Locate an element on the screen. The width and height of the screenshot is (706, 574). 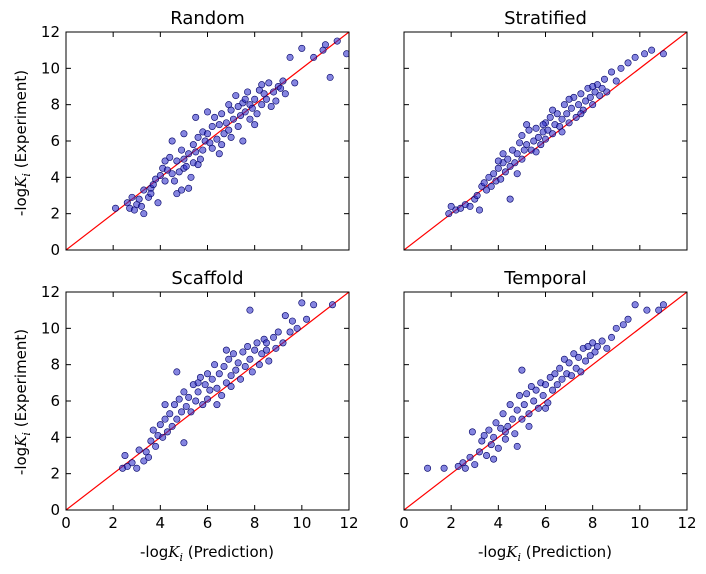
panel-title: Stratified is located at coordinates (545, 18).